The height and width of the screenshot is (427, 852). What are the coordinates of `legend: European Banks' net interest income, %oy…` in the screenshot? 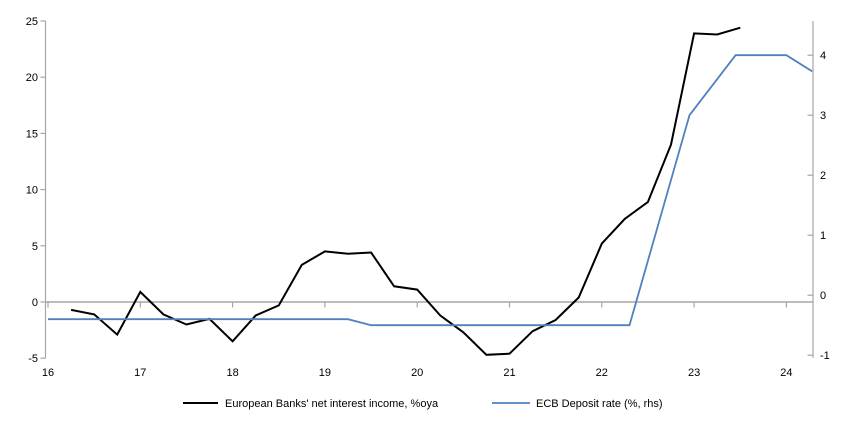 It's located at (423, 404).